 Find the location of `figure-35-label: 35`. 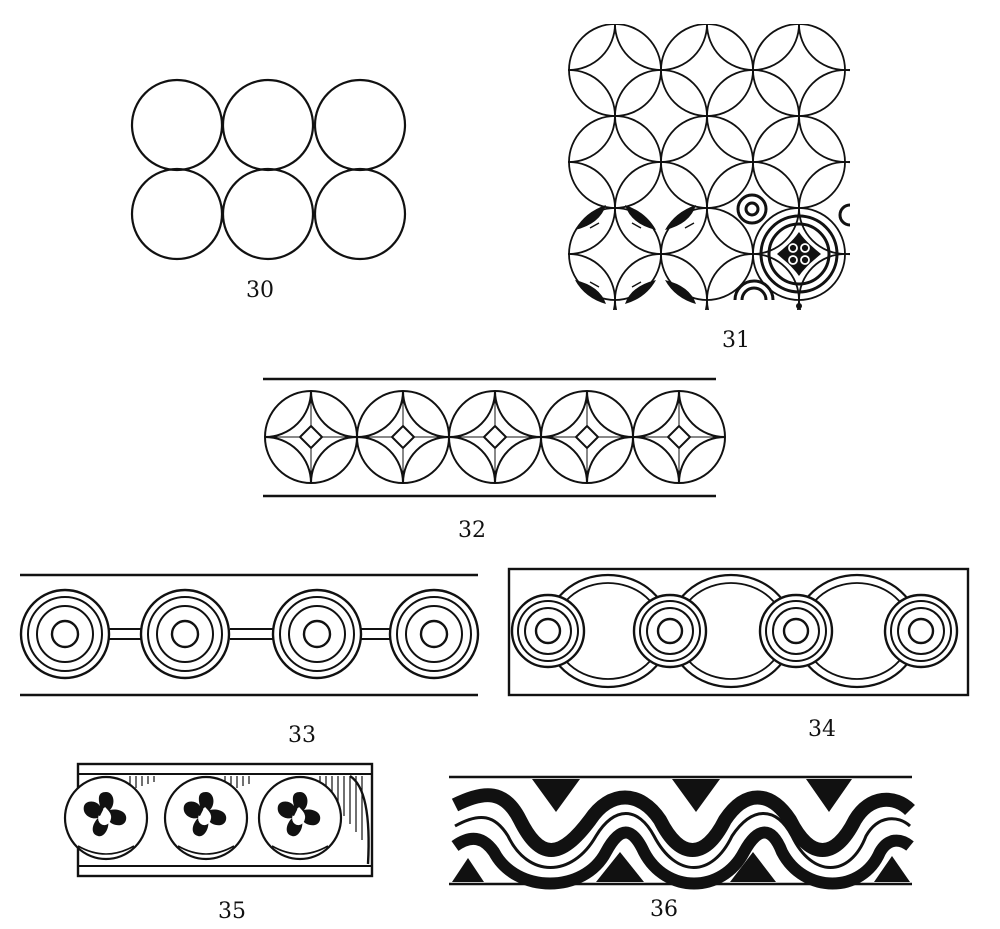

figure-35-label: 35 is located at coordinates (232, 911).